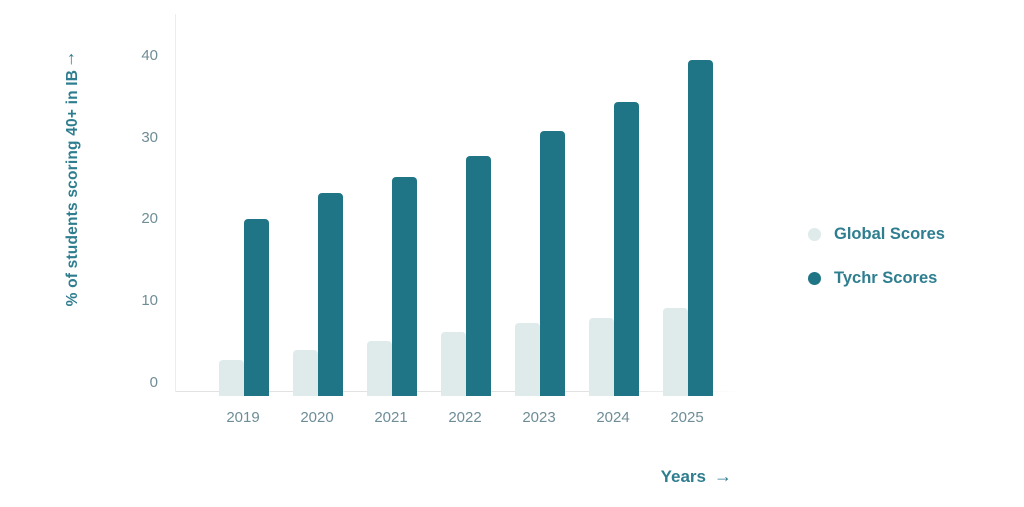  I want to click on legend: Global Scores Tychr Scores, so click(876, 266).